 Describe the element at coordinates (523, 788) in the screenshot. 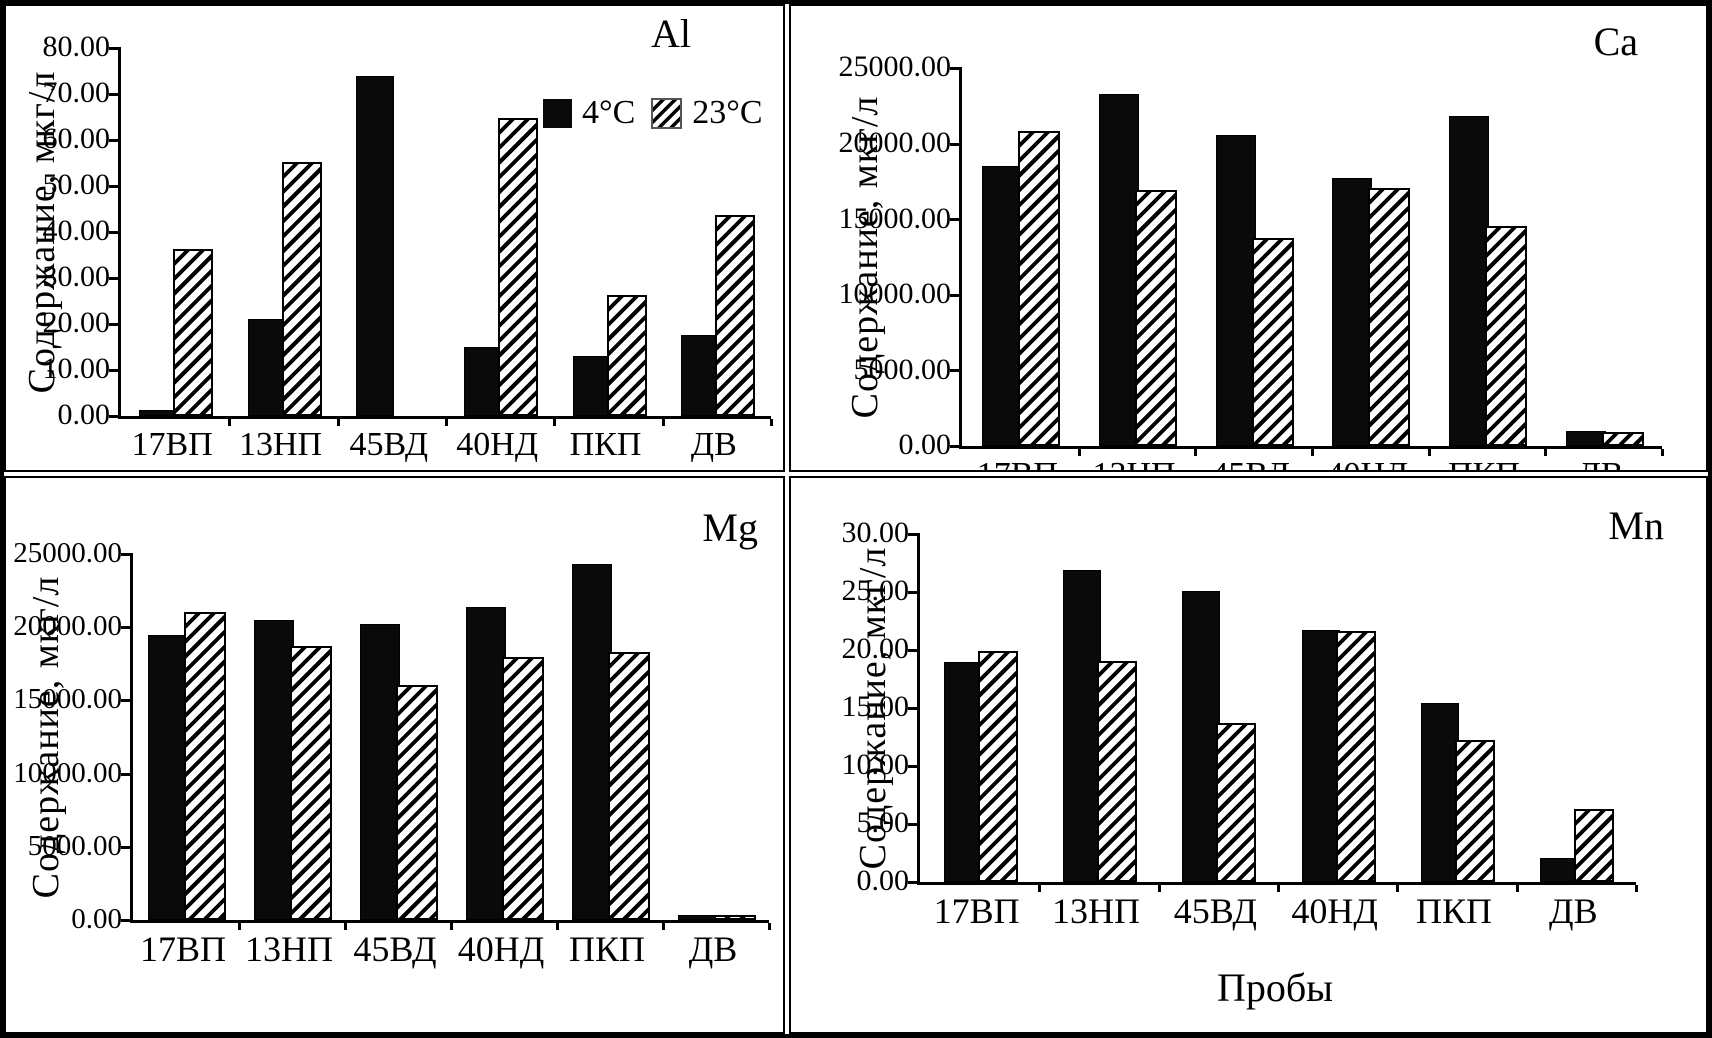

I see `bar-mg-40НД-23°C` at that location.